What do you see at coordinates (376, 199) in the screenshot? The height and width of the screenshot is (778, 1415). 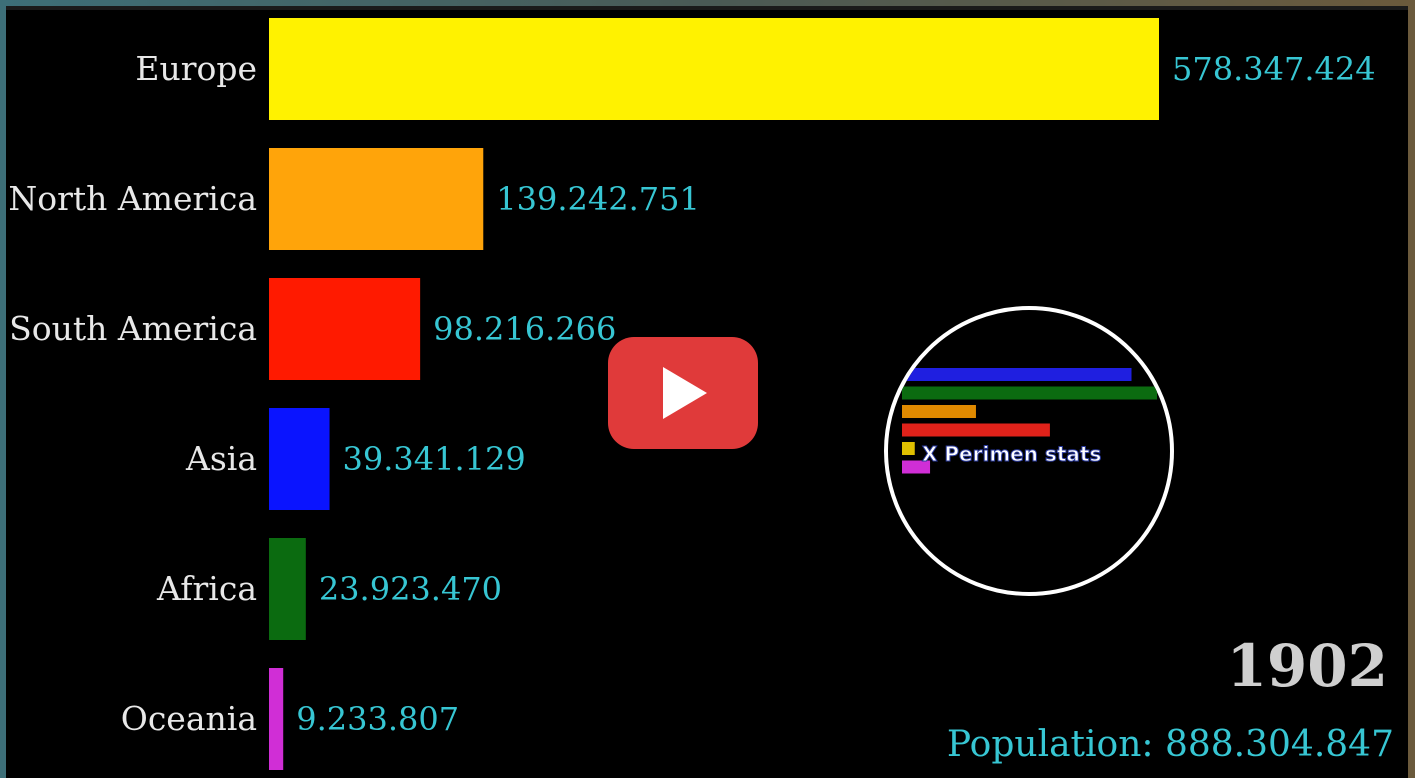 I see `bar-north-america` at bounding box center [376, 199].